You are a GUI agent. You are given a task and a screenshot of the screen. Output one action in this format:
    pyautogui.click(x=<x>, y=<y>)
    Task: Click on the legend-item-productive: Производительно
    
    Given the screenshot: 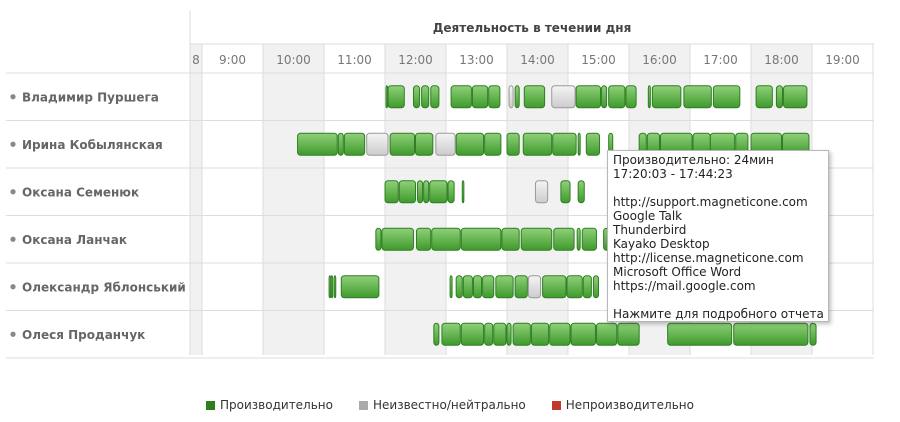 What is the action you would take?
    pyautogui.click(x=269, y=405)
    